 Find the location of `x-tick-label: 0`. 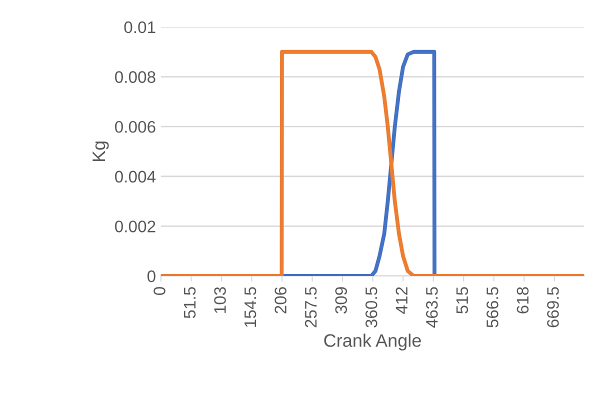

x-tick-label: 0 is located at coordinates (160, 291).